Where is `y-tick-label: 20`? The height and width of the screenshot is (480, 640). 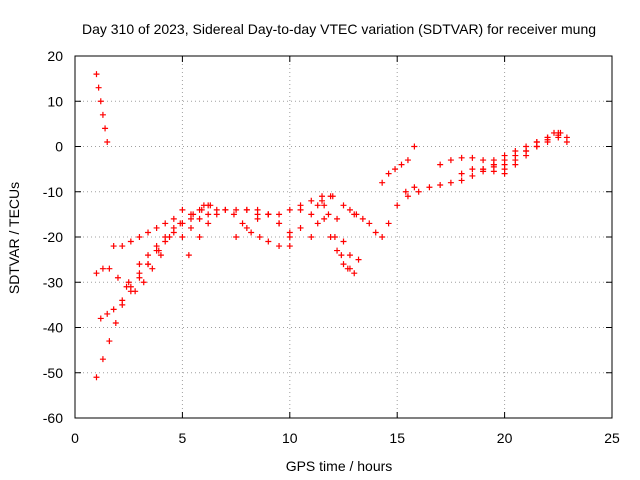
y-tick-label: 20 is located at coordinates (55, 56).